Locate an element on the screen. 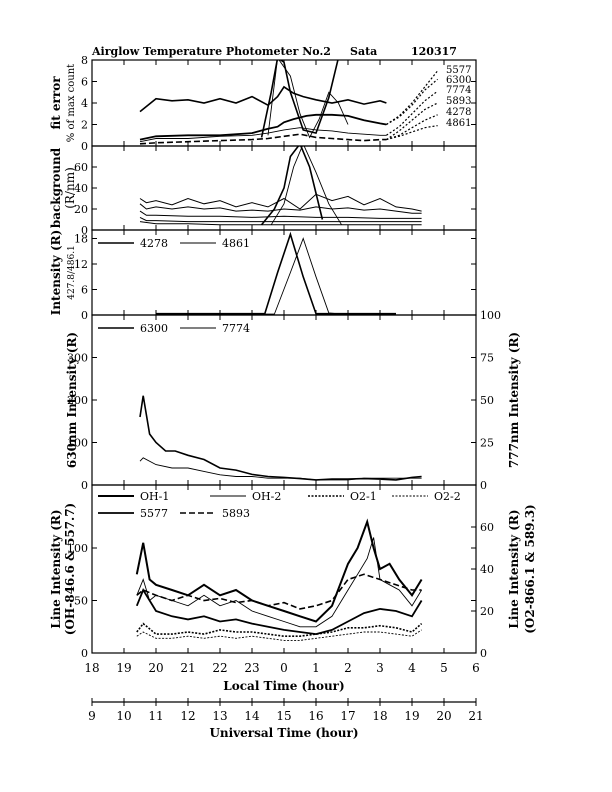  chart-title: Airglow Temperature Photometer No.2 is located at coordinates (211, 51).